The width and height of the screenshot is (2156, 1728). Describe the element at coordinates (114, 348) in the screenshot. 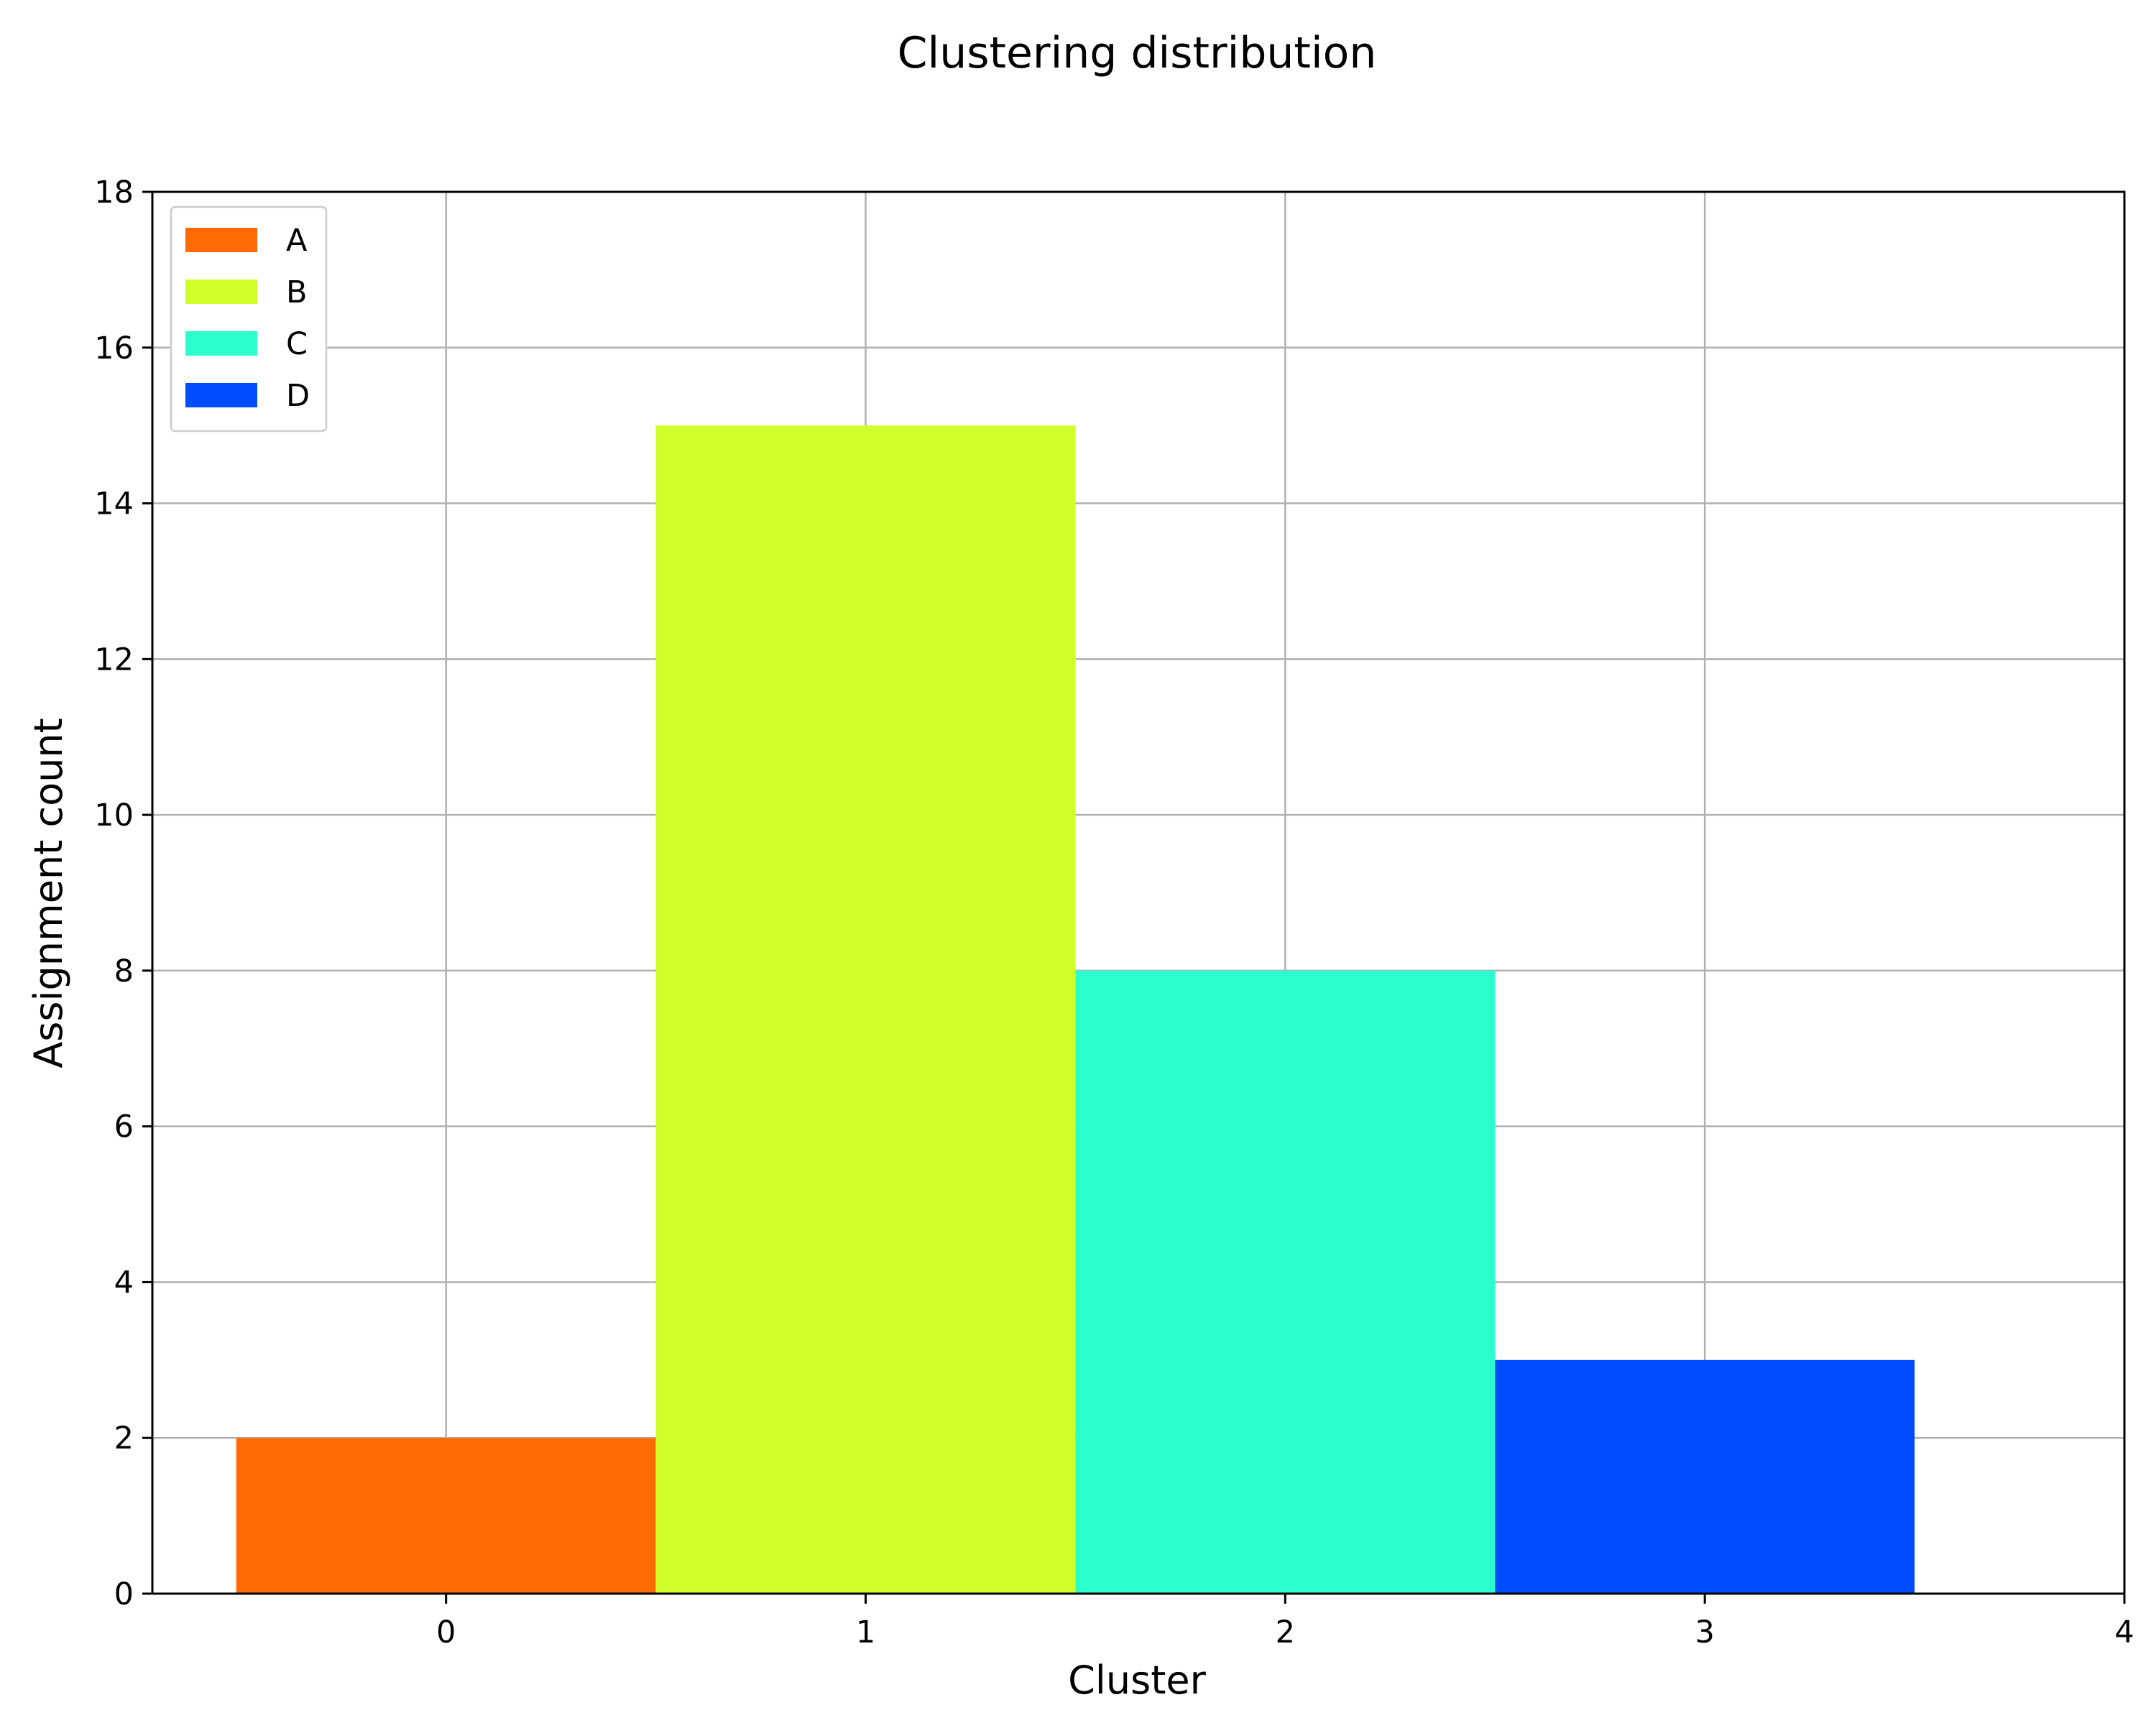

I see `y-tick-label: 16` at that location.